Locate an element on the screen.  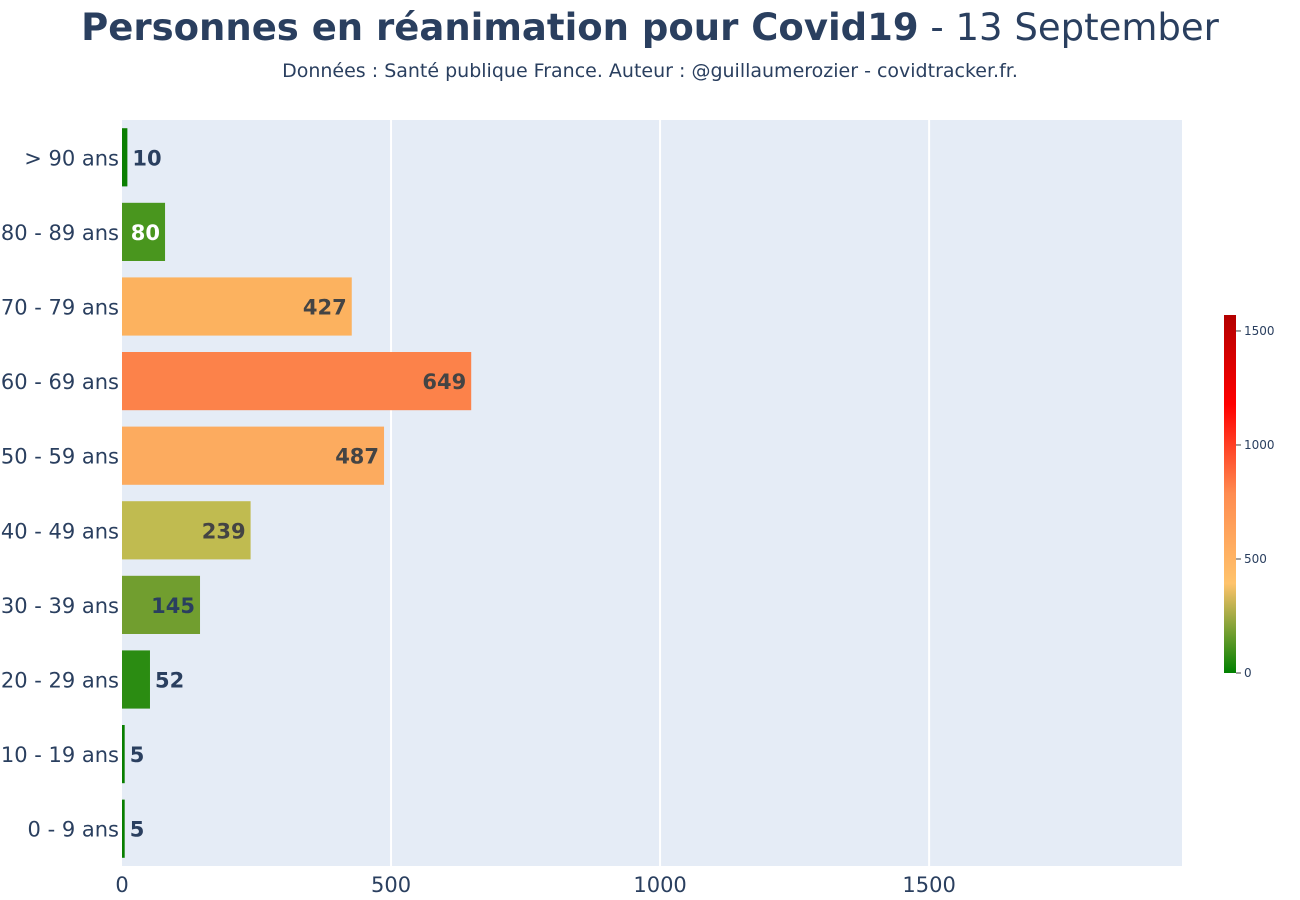
chart-title-main: Personnes en réanimation pour Covid19 is located at coordinates (500, 27).